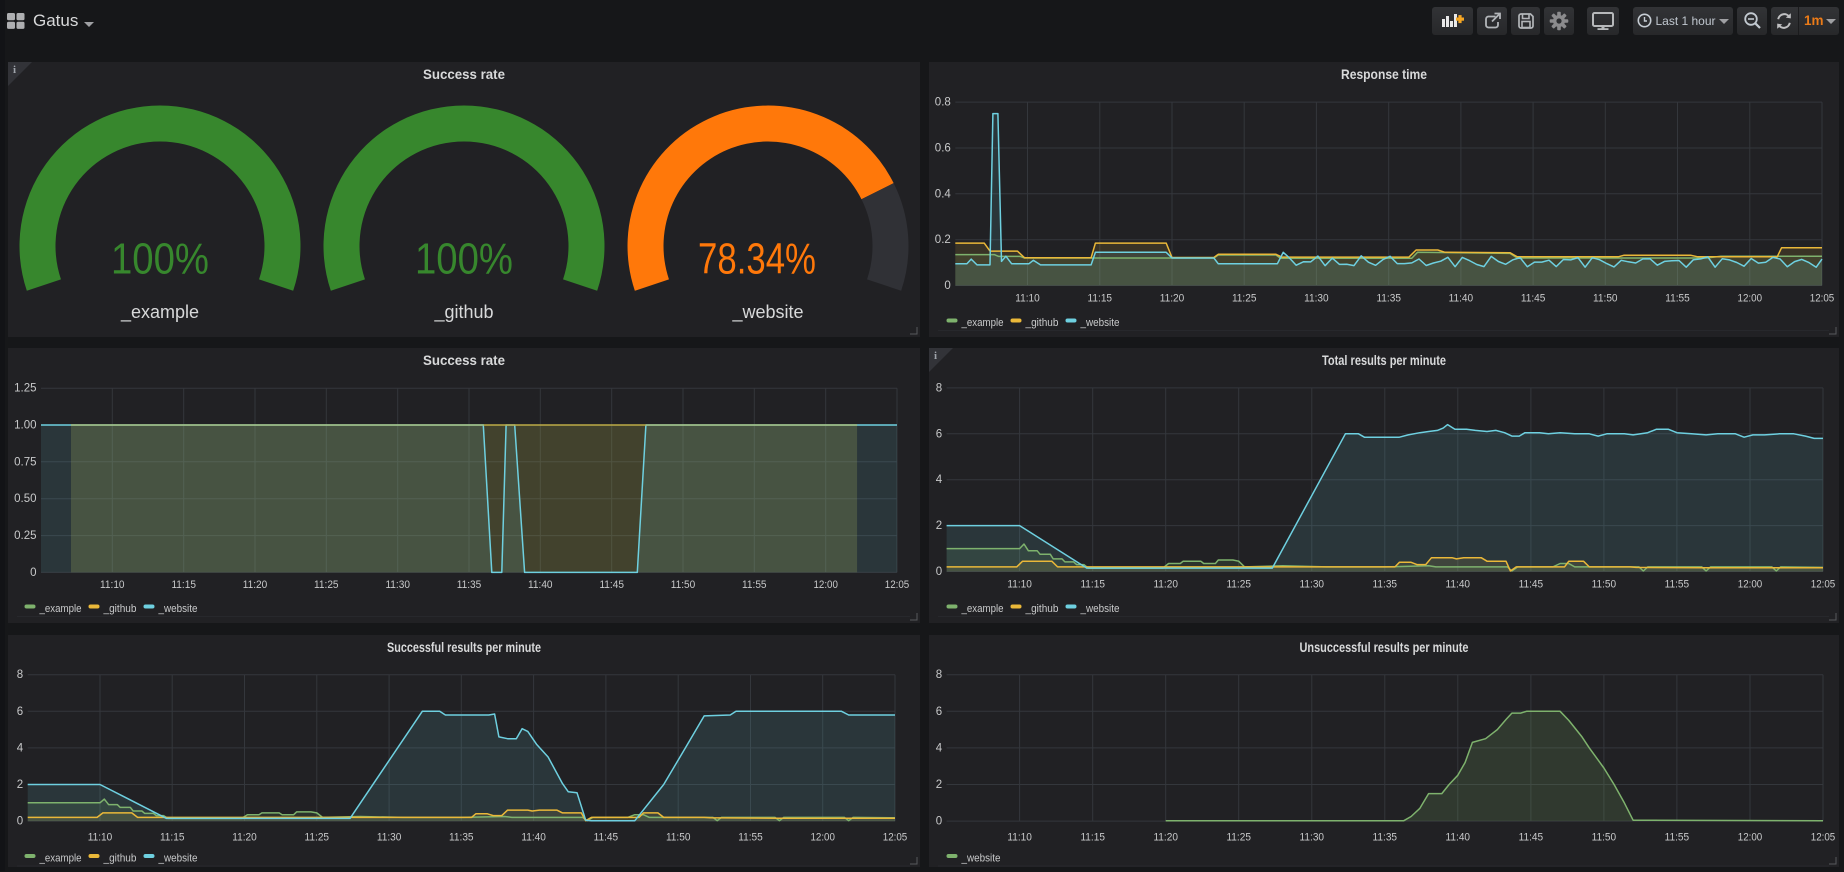  I want to click on svg-text: 0.50, so click(25, 499).